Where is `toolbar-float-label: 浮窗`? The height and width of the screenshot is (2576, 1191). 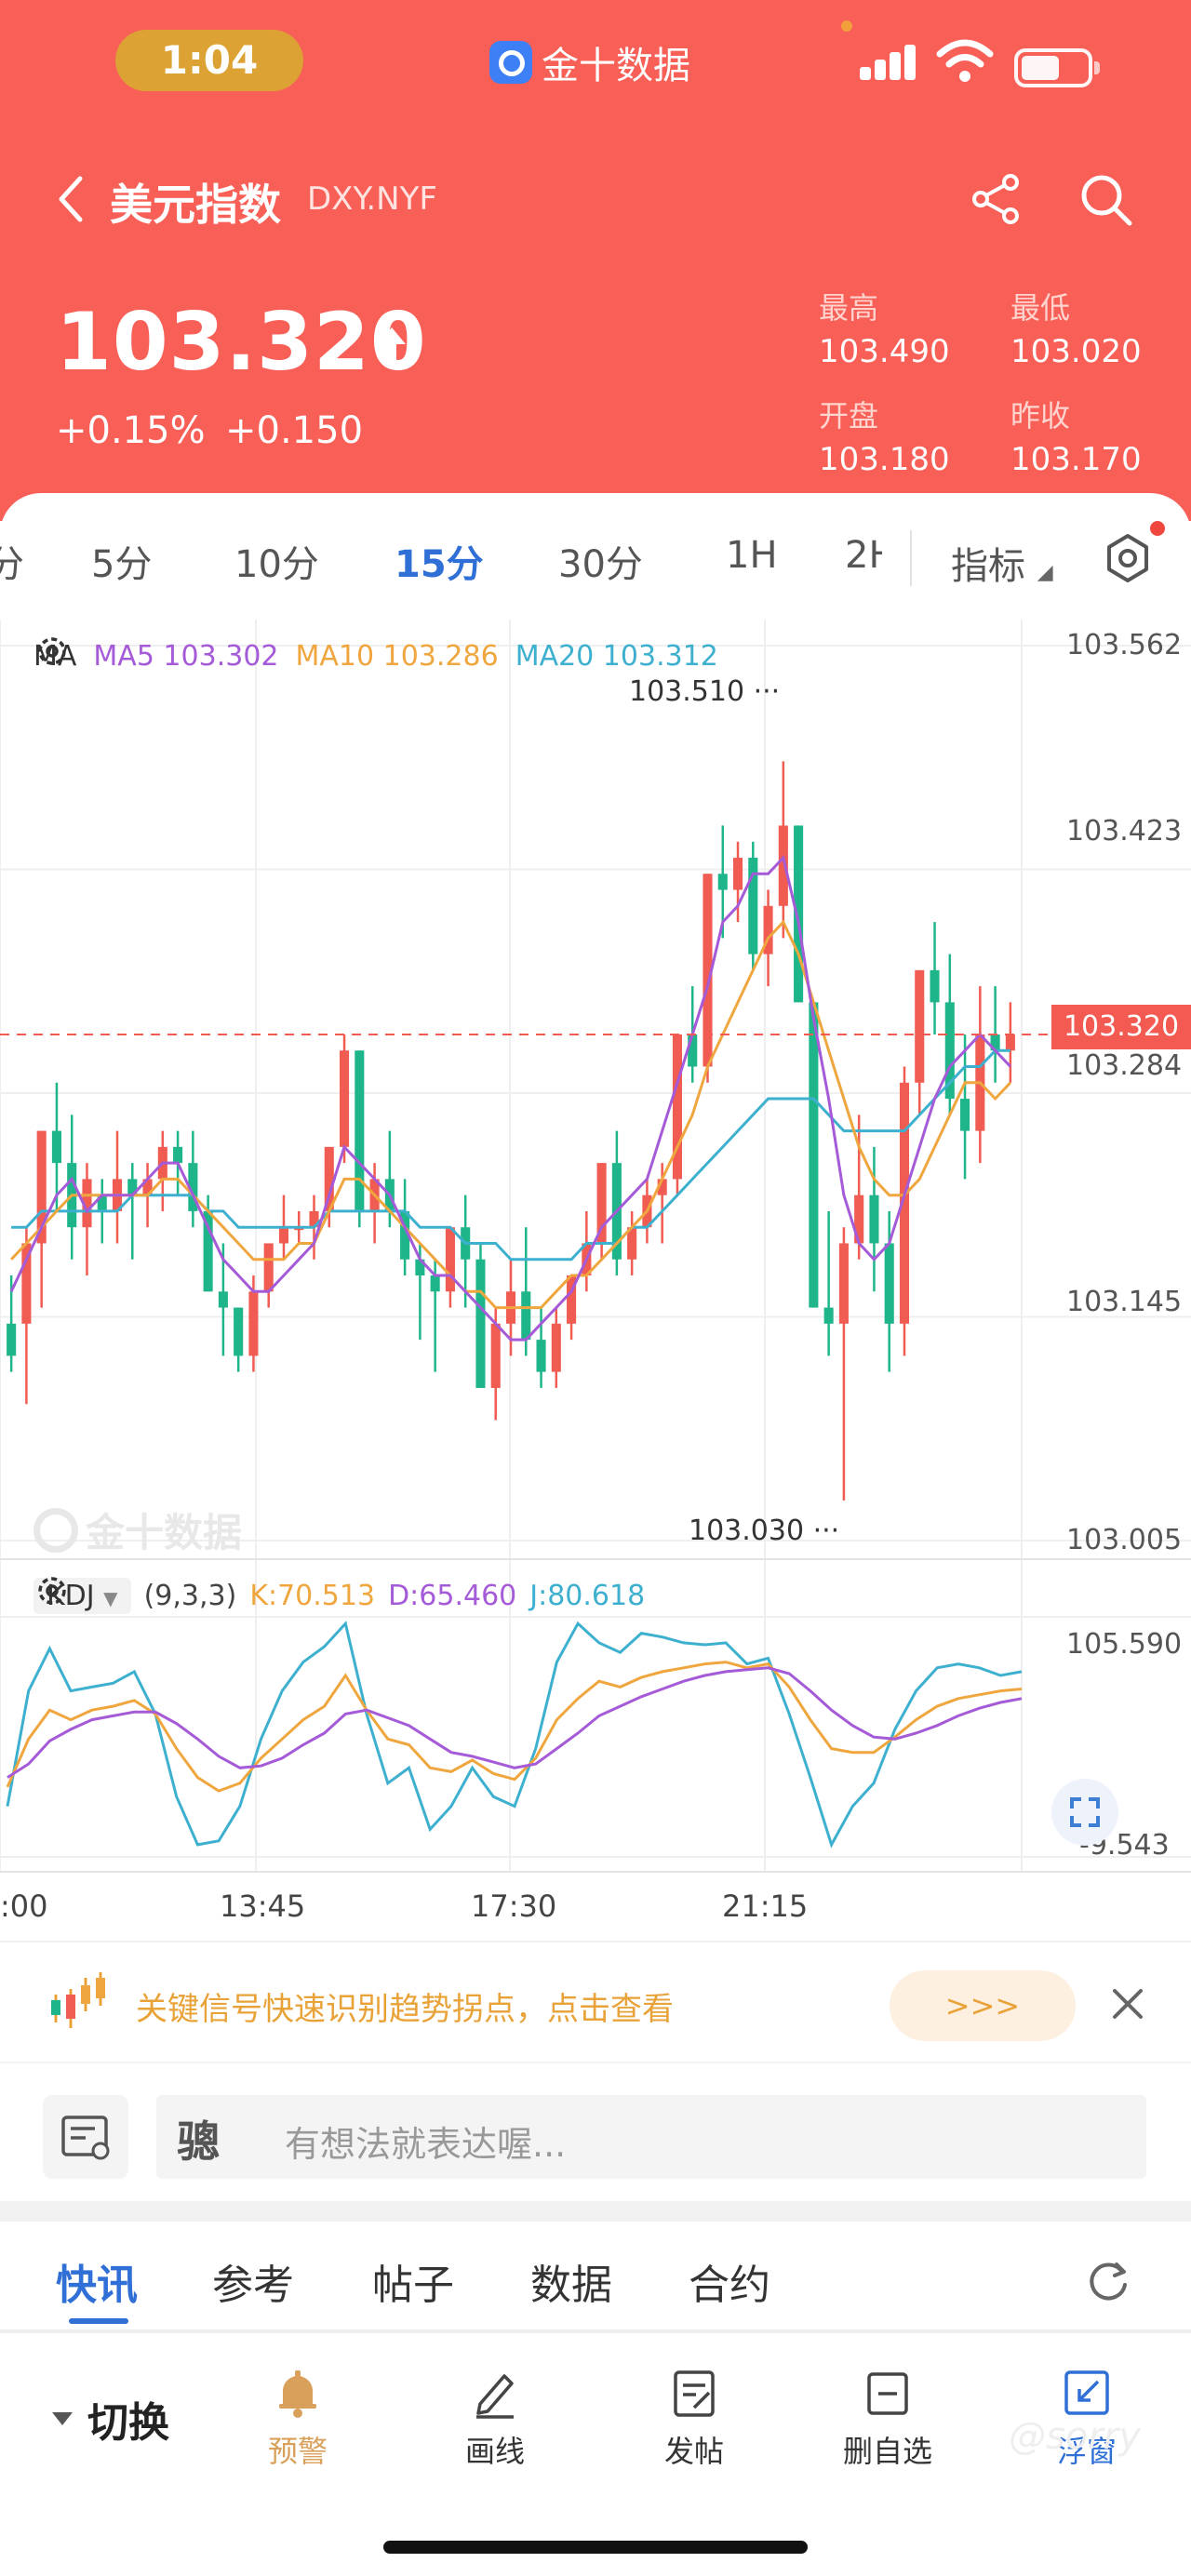
toolbar-float-label: 浮窗 is located at coordinates (1086, 2451).